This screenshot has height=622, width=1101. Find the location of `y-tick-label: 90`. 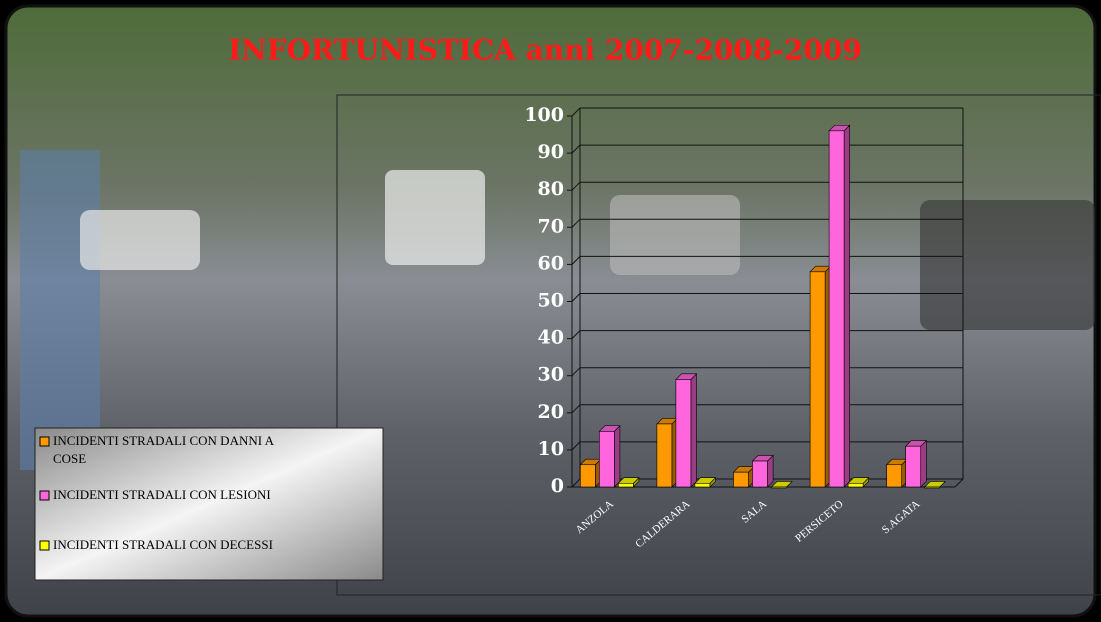

y-tick-label: 90 is located at coordinates (551, 152).